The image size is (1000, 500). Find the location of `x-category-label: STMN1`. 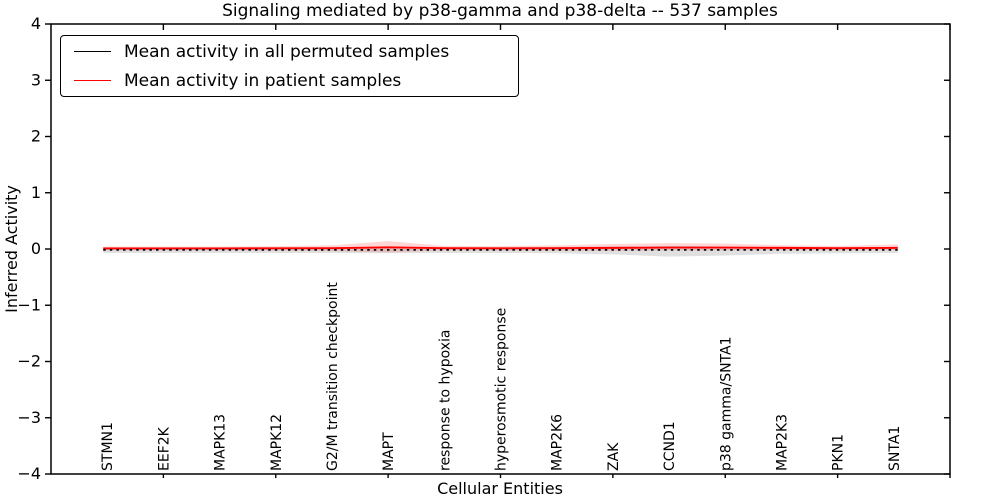

x-category-label: STMN1 is located at coordinates (108, 446).